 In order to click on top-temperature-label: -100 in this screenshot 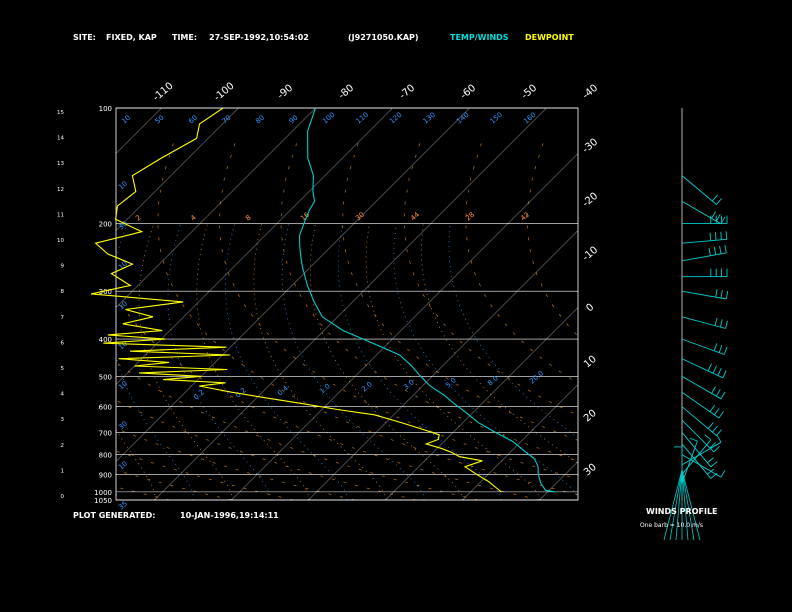, I will do `click(224, 92)`.